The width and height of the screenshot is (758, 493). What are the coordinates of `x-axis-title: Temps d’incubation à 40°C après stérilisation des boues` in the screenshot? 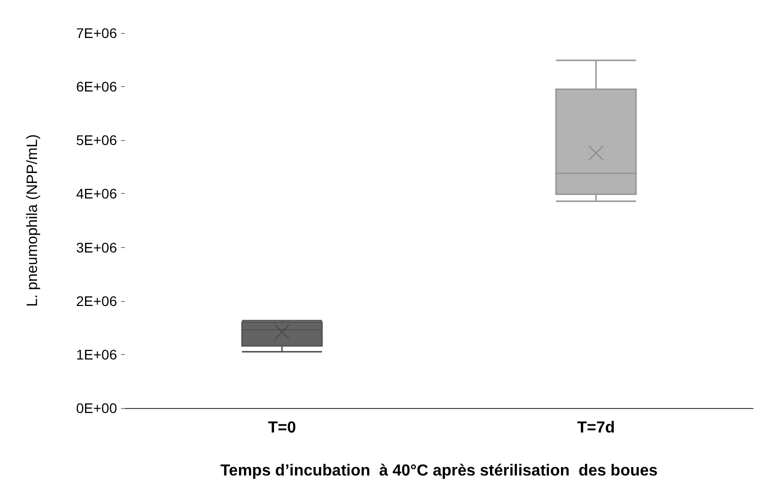 It's located at (439, 471).